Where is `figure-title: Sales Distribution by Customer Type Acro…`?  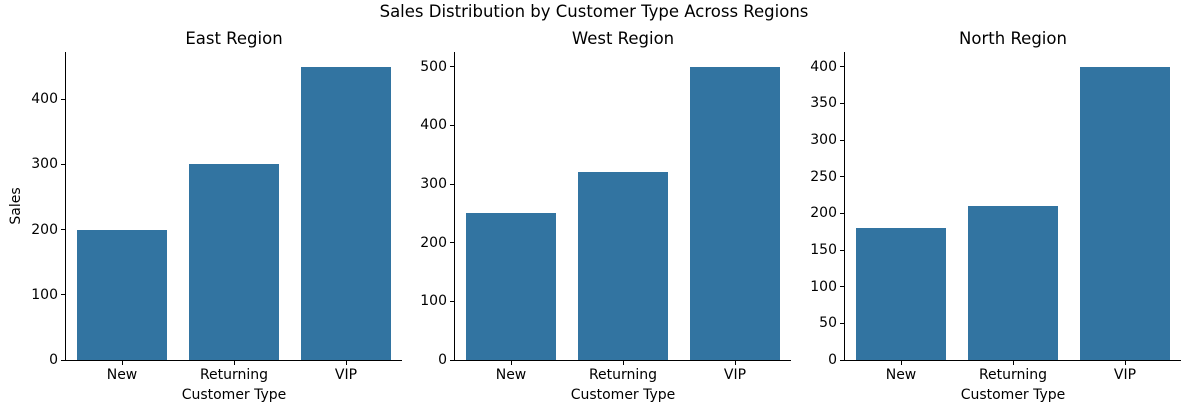
figure-title: Sales Distribution by Customer Type Acro… is located at coordinates (594, 11).